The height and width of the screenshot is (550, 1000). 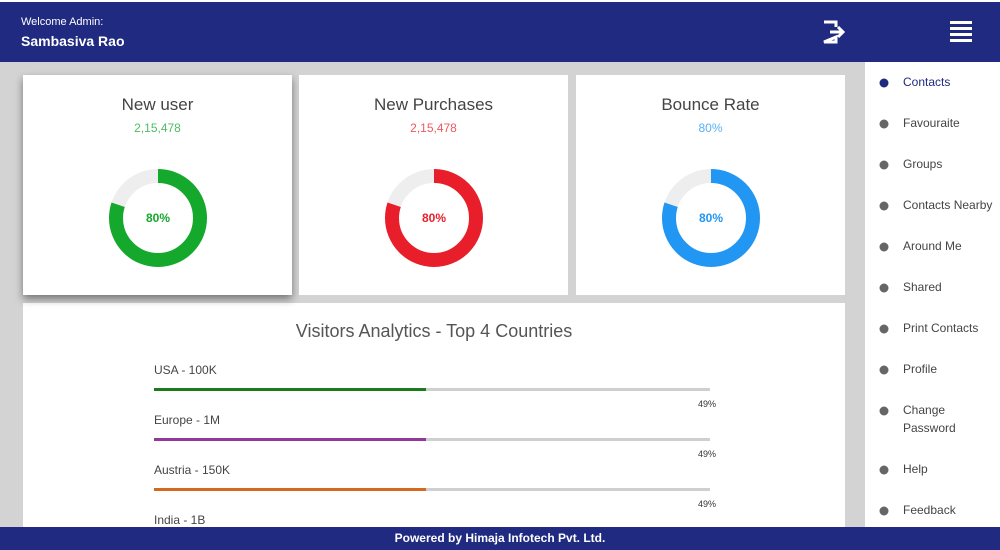 What do you see at coordinates (710, 128) in the screenshot?
I see `card-count: 80%` at bounding box center [710, 128].